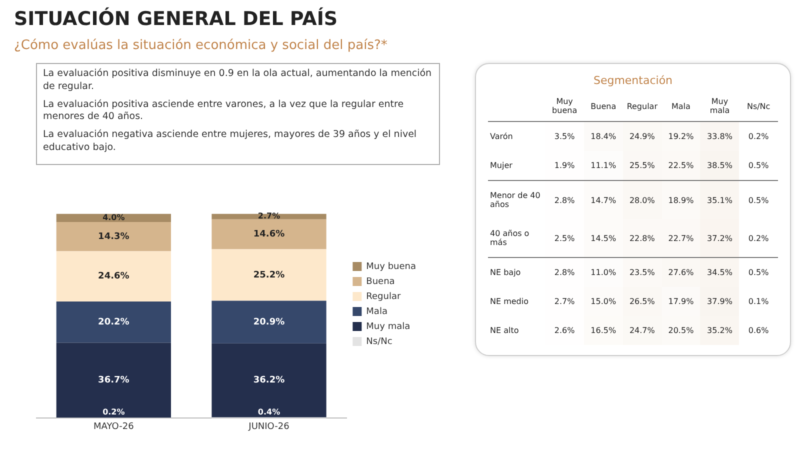 The image size is (799, 469). I want to click on legend-label: Regular, so click(383, 297).